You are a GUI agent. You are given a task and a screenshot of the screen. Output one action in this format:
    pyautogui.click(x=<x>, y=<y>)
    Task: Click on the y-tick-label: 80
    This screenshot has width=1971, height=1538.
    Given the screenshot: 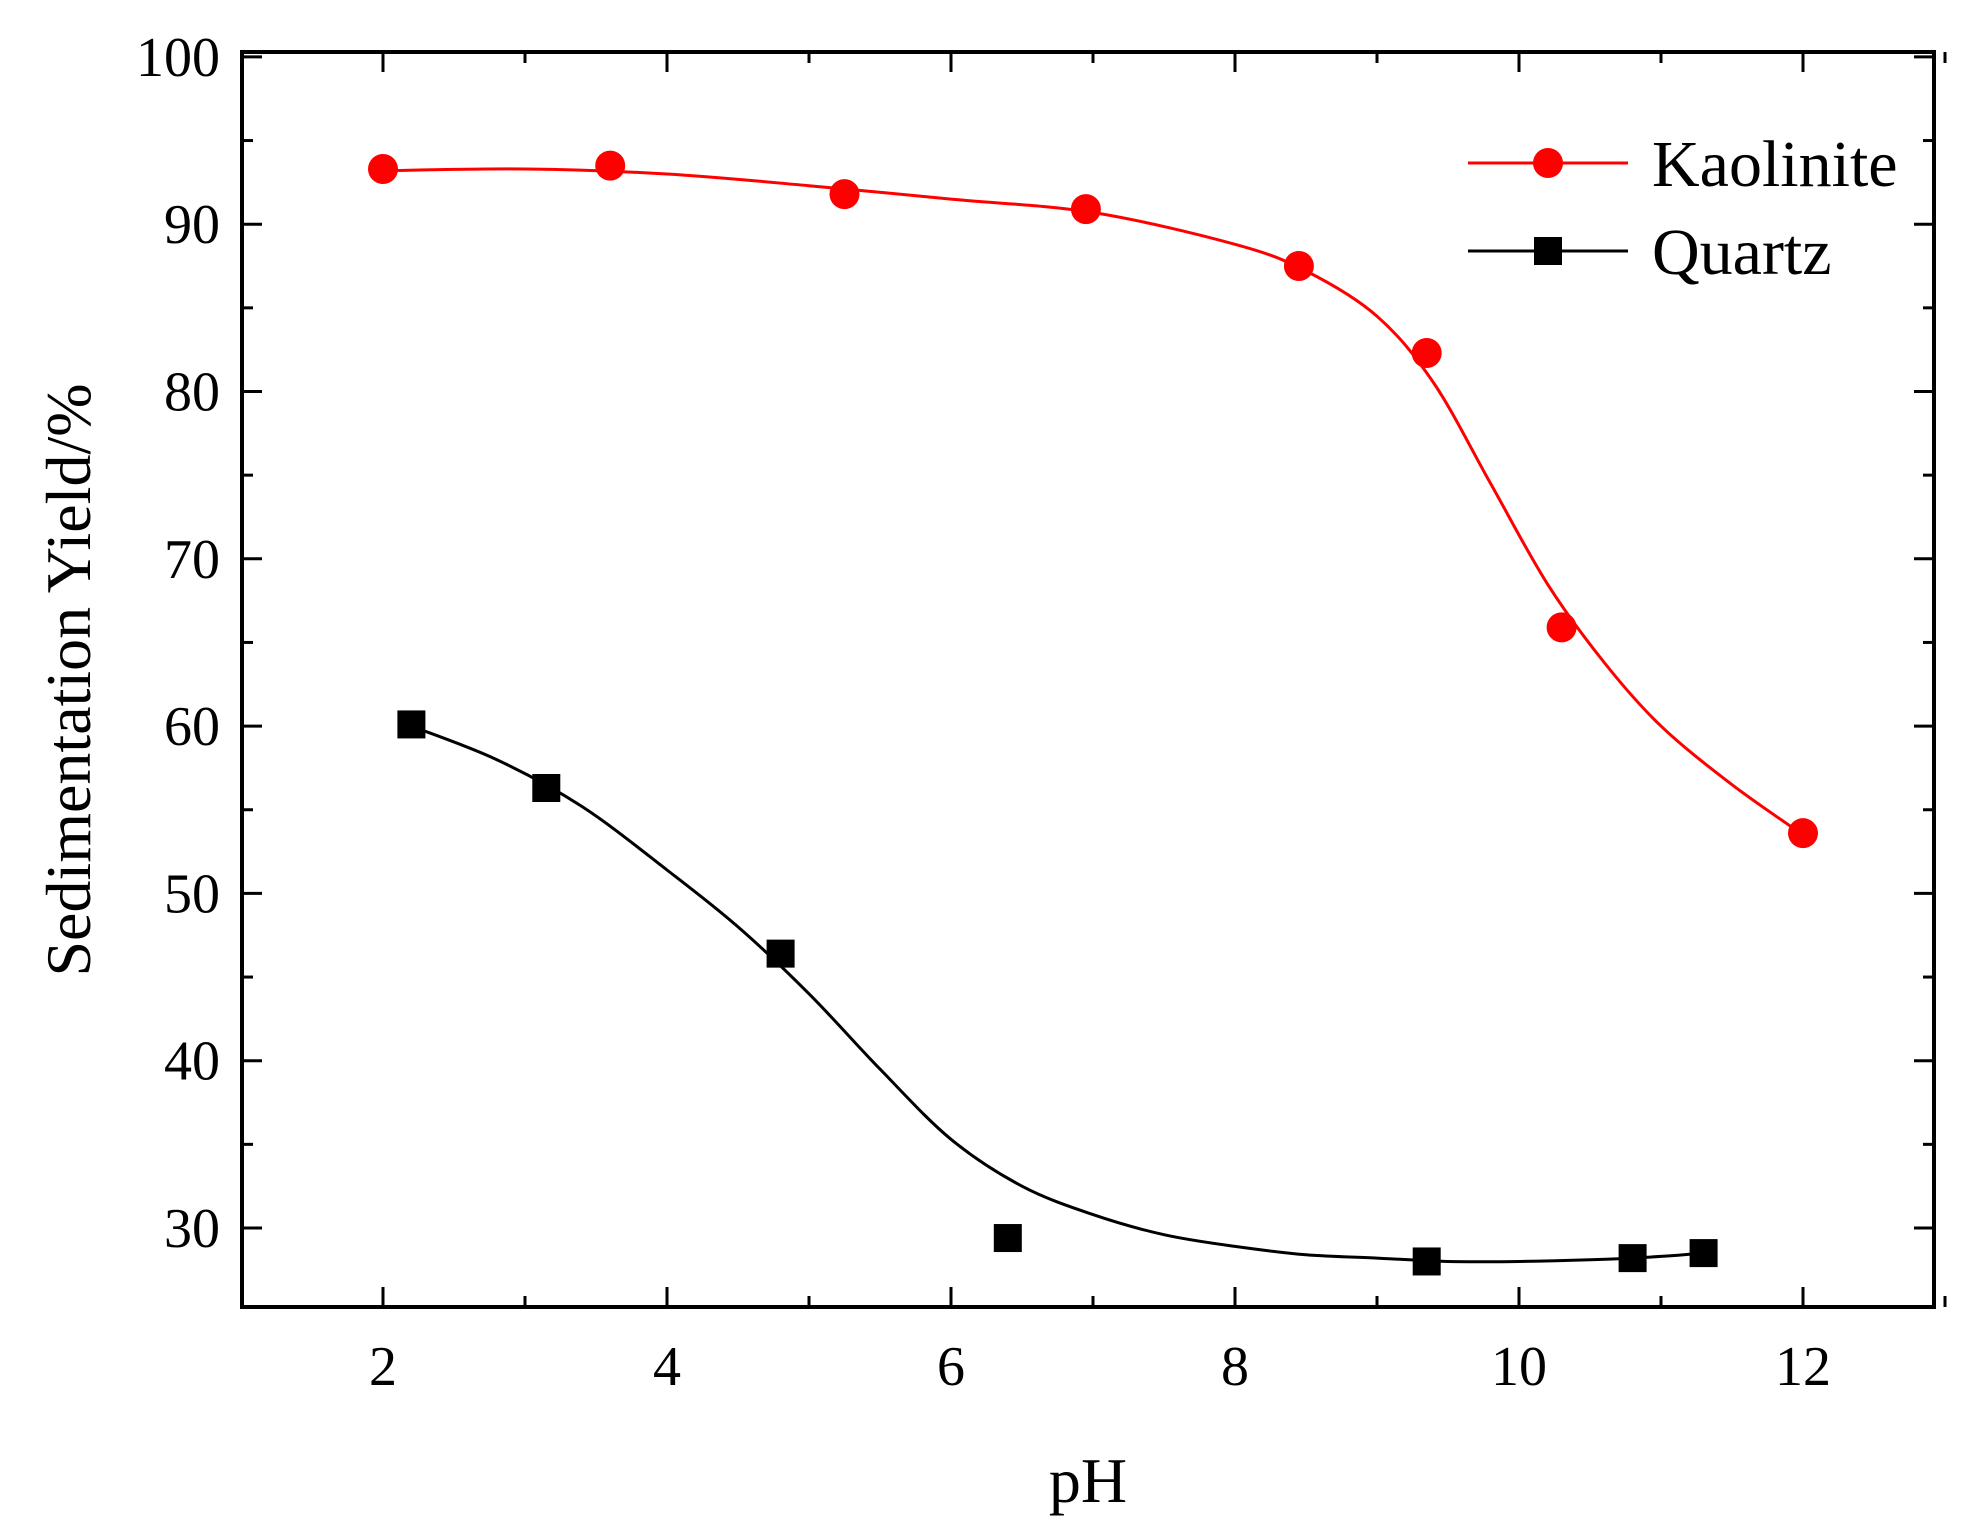 What is the action you would take?
    pyautogui.click(x=192, y=393)
    